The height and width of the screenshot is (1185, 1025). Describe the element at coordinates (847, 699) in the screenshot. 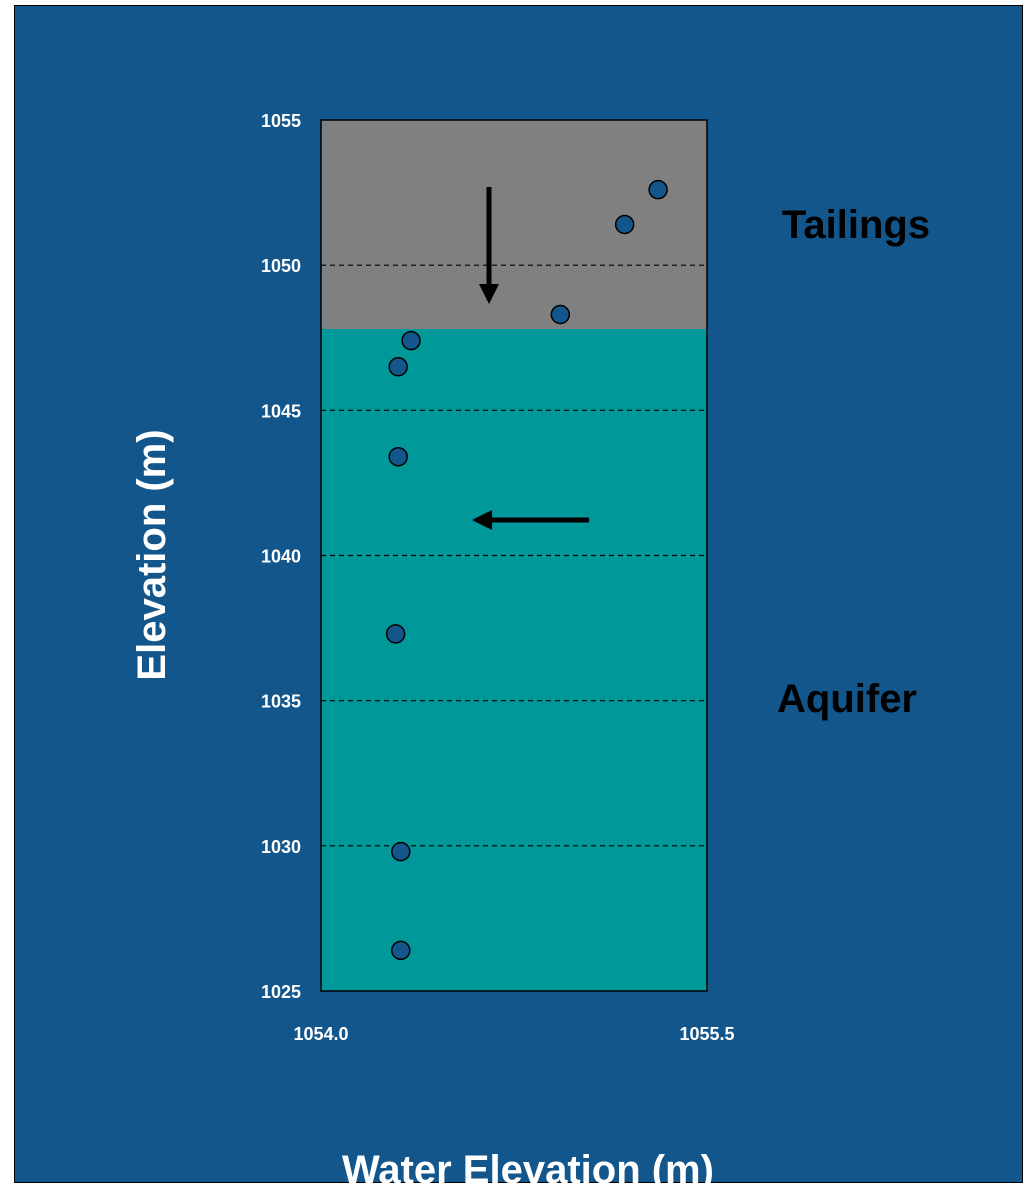

I see `aquifer-label: Aquifer` at that location.